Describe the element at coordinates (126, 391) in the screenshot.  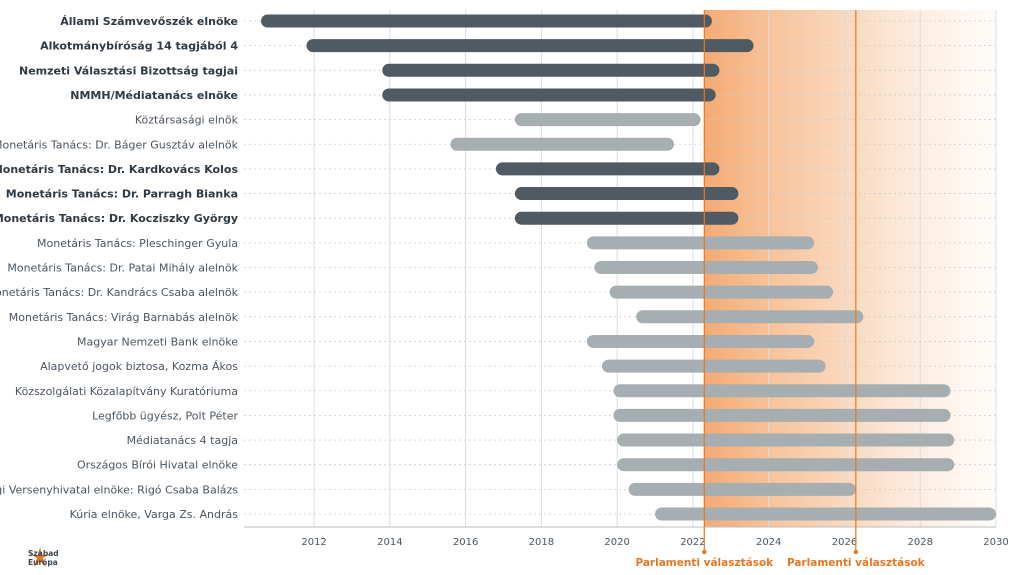
I see `row-label-15: Közszolgálati Közalapítvány Kuratóriuma` at that location.